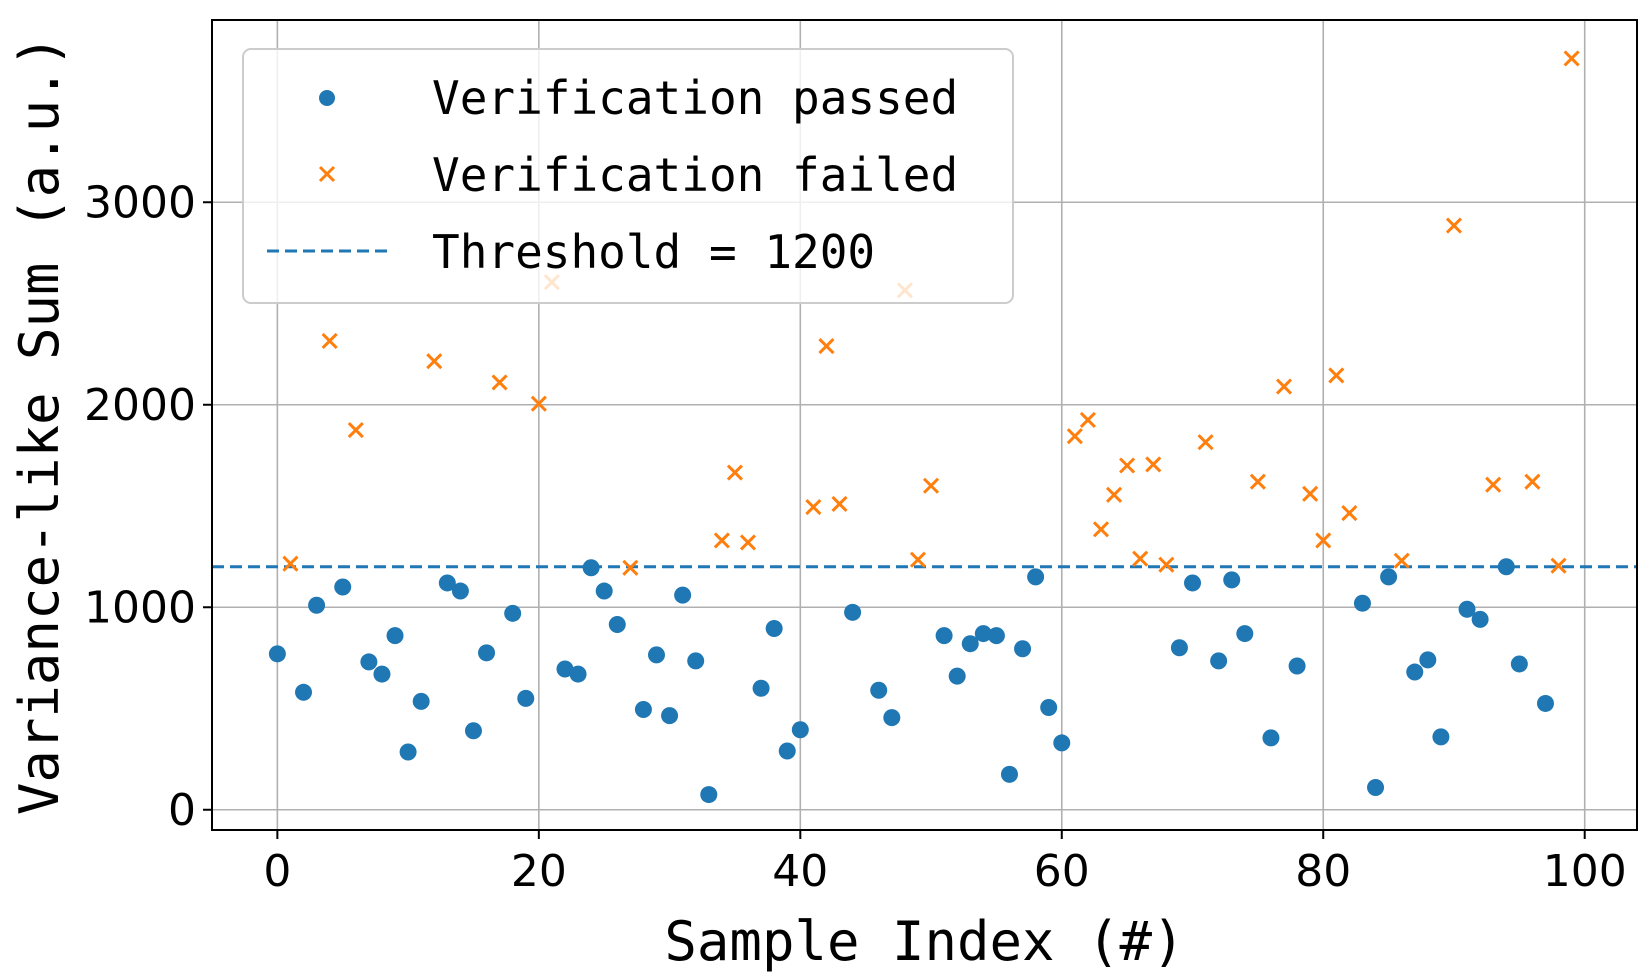 Image resolution: width=1650 pixels, height=973 pixels. I want to click on legend-label-threshold: Threshold = 1200, so click(653, 252).